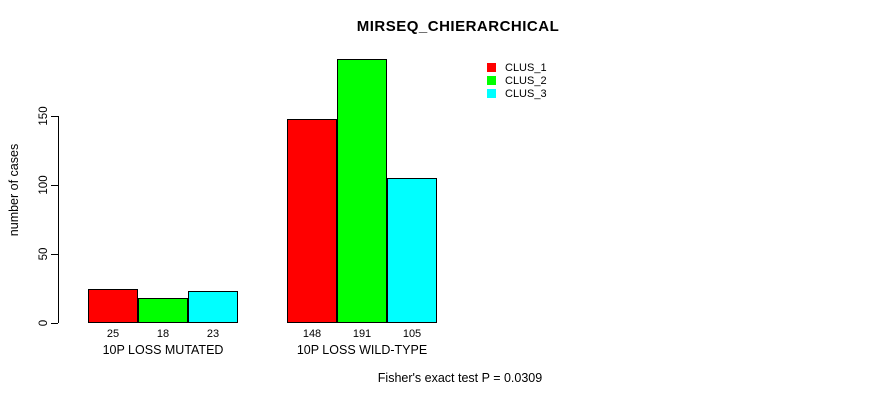 This screenshot has width=890, height=400. Describe the element at coordinates (526, 93) in the screenshot. I see `legend-label: CLUS_3` at that location.